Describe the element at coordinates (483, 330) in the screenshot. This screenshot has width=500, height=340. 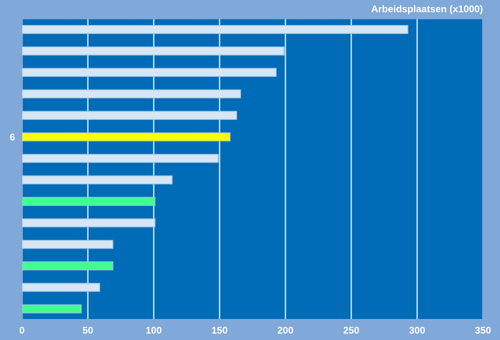
I see `x-tick-label: 350` at that location.